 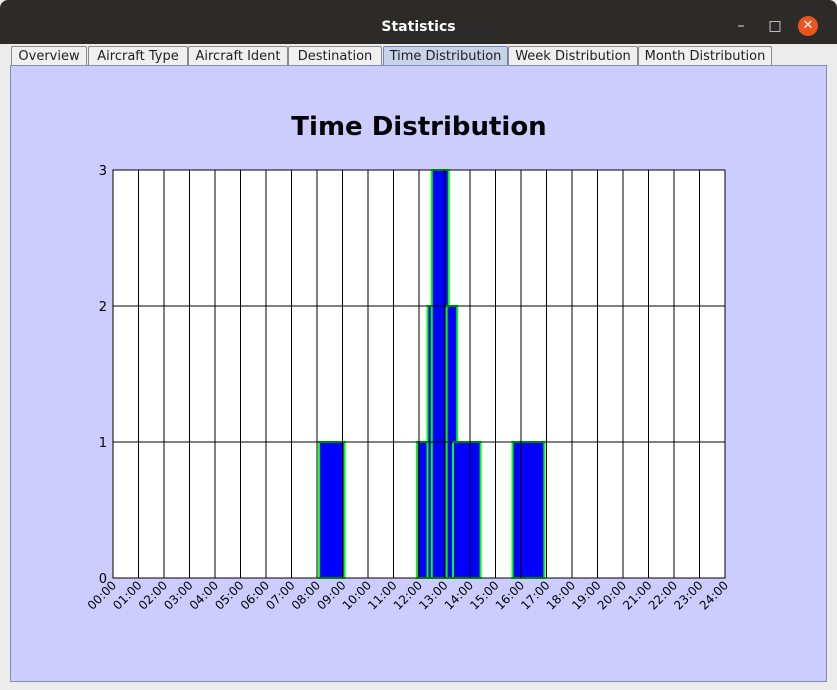 I want to click on y-tick-label: 2, so click(x=103, y=307).